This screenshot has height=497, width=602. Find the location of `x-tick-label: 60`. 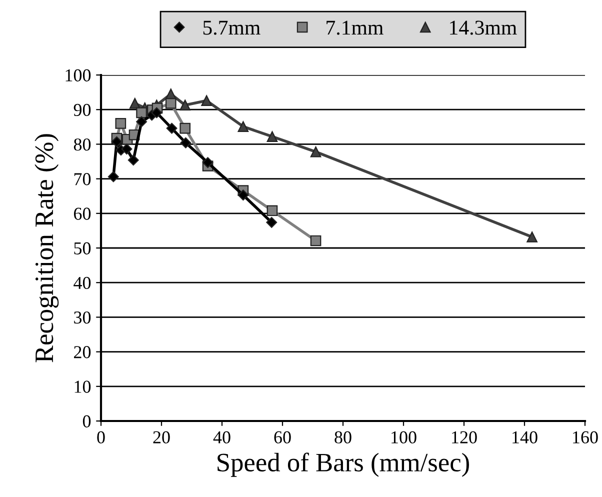

x-tick-label: 60 is located at coordinates (282, 437).